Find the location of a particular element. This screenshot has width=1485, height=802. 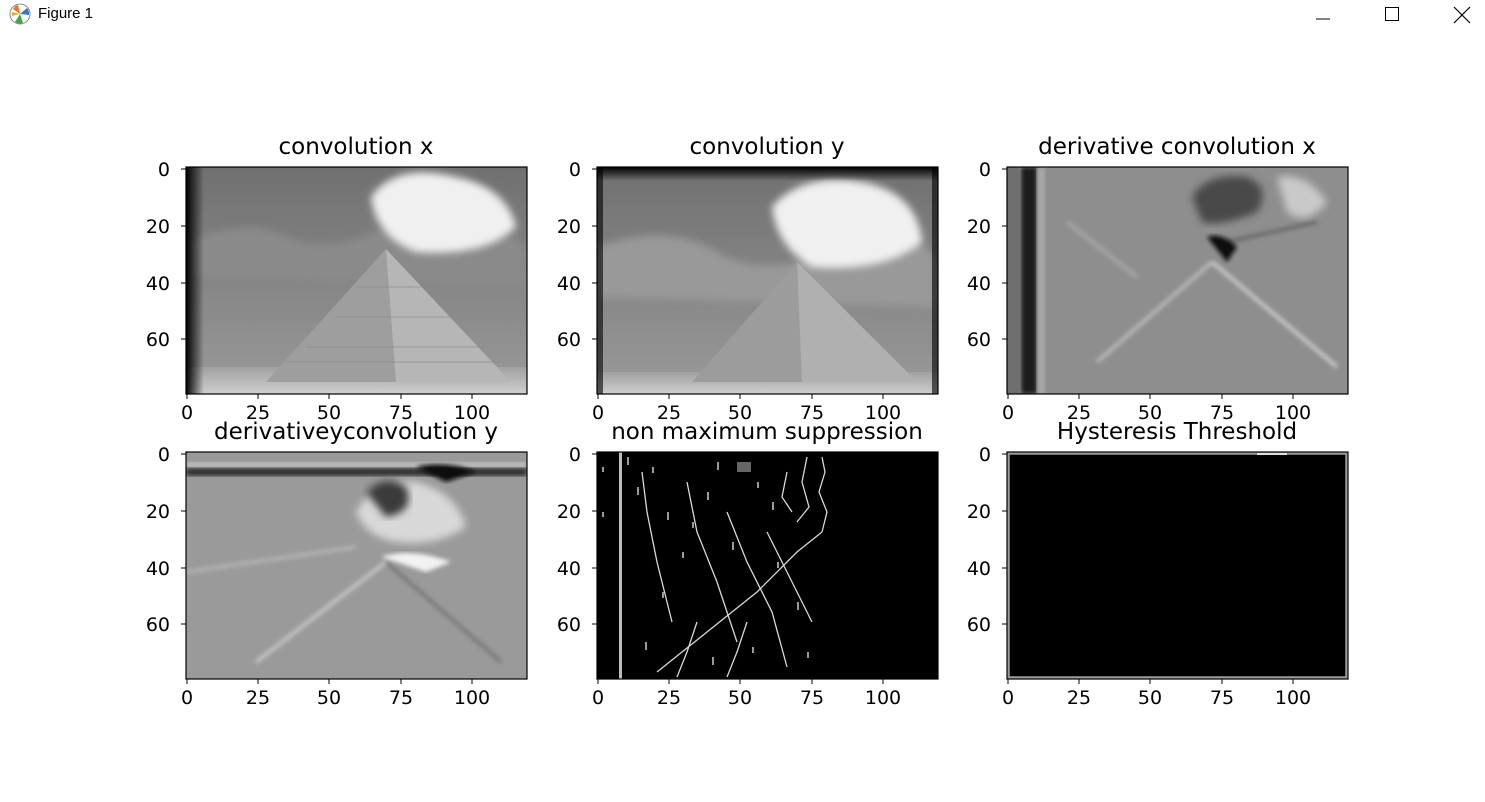

subplot-convolution-x: convolution x 0 20 40 60 is located at coordinates (337, 279).